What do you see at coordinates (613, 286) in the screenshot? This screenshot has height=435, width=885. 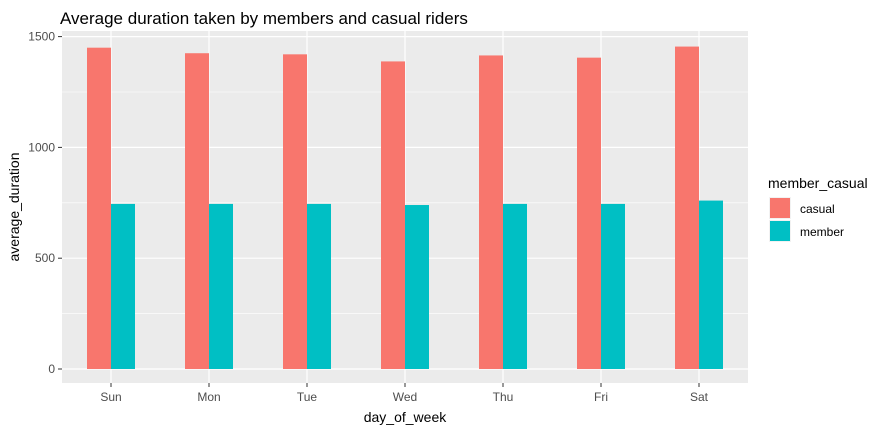 I see `bar-member-fri` at bounding box center [613, 286].